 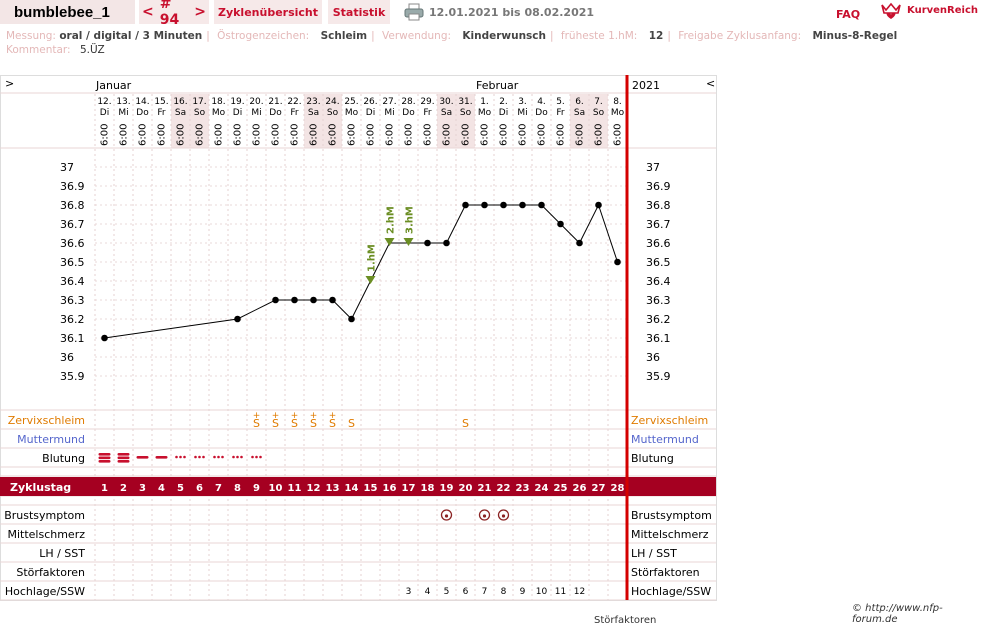 What do you see at coordinates (671, 591) in the screenshot?
I see `hochlage-row-label-right: Hochlage/SSW` at bounding box center [671, 591].